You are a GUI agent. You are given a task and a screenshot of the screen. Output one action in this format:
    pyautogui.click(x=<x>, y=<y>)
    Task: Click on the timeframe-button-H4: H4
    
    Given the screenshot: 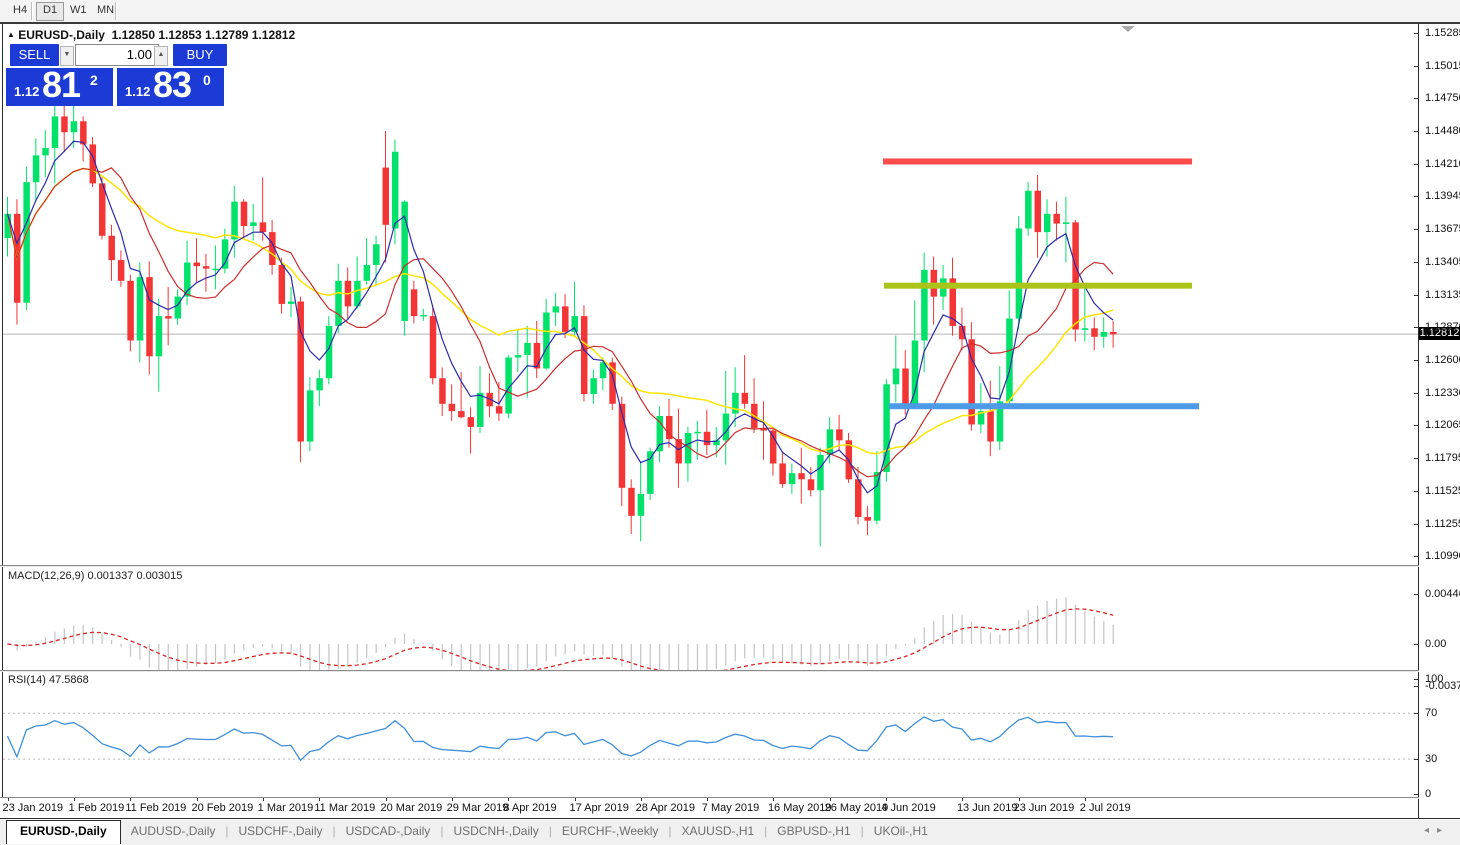 What is the action you would take?
    pyautogui.click(x=20, y=10)
    